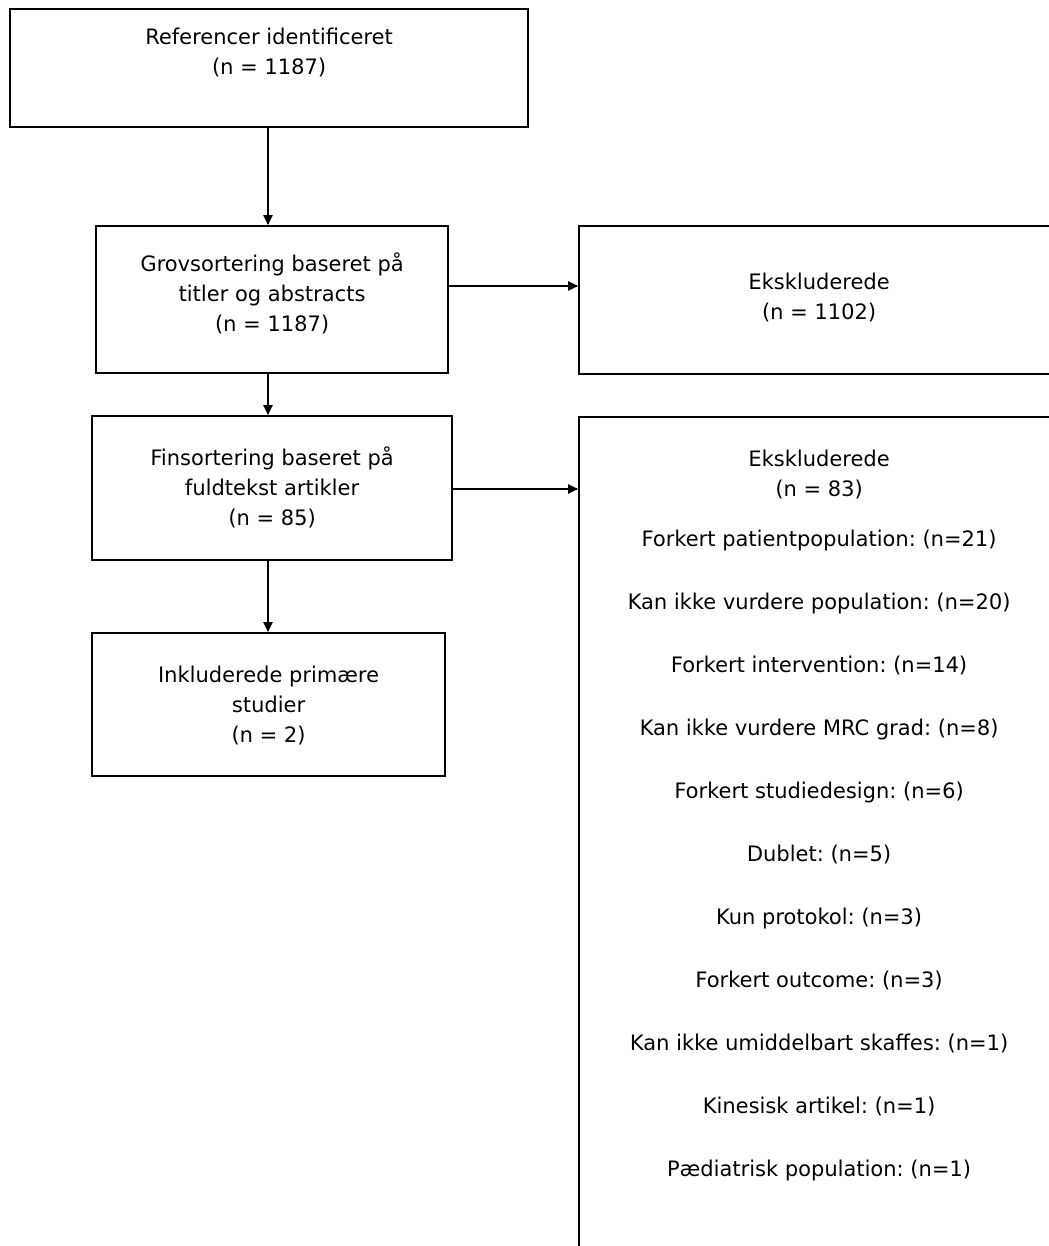 The height and width of the screenshot is (1246, 1049). I want to click on screening-count: (n = 1187), so click(272, 324).